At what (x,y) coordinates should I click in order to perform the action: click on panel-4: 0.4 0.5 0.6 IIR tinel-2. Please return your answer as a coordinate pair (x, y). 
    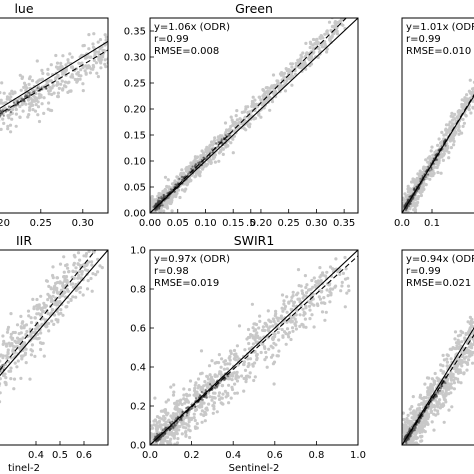
    Looking at the image, I should click on (54, 353).